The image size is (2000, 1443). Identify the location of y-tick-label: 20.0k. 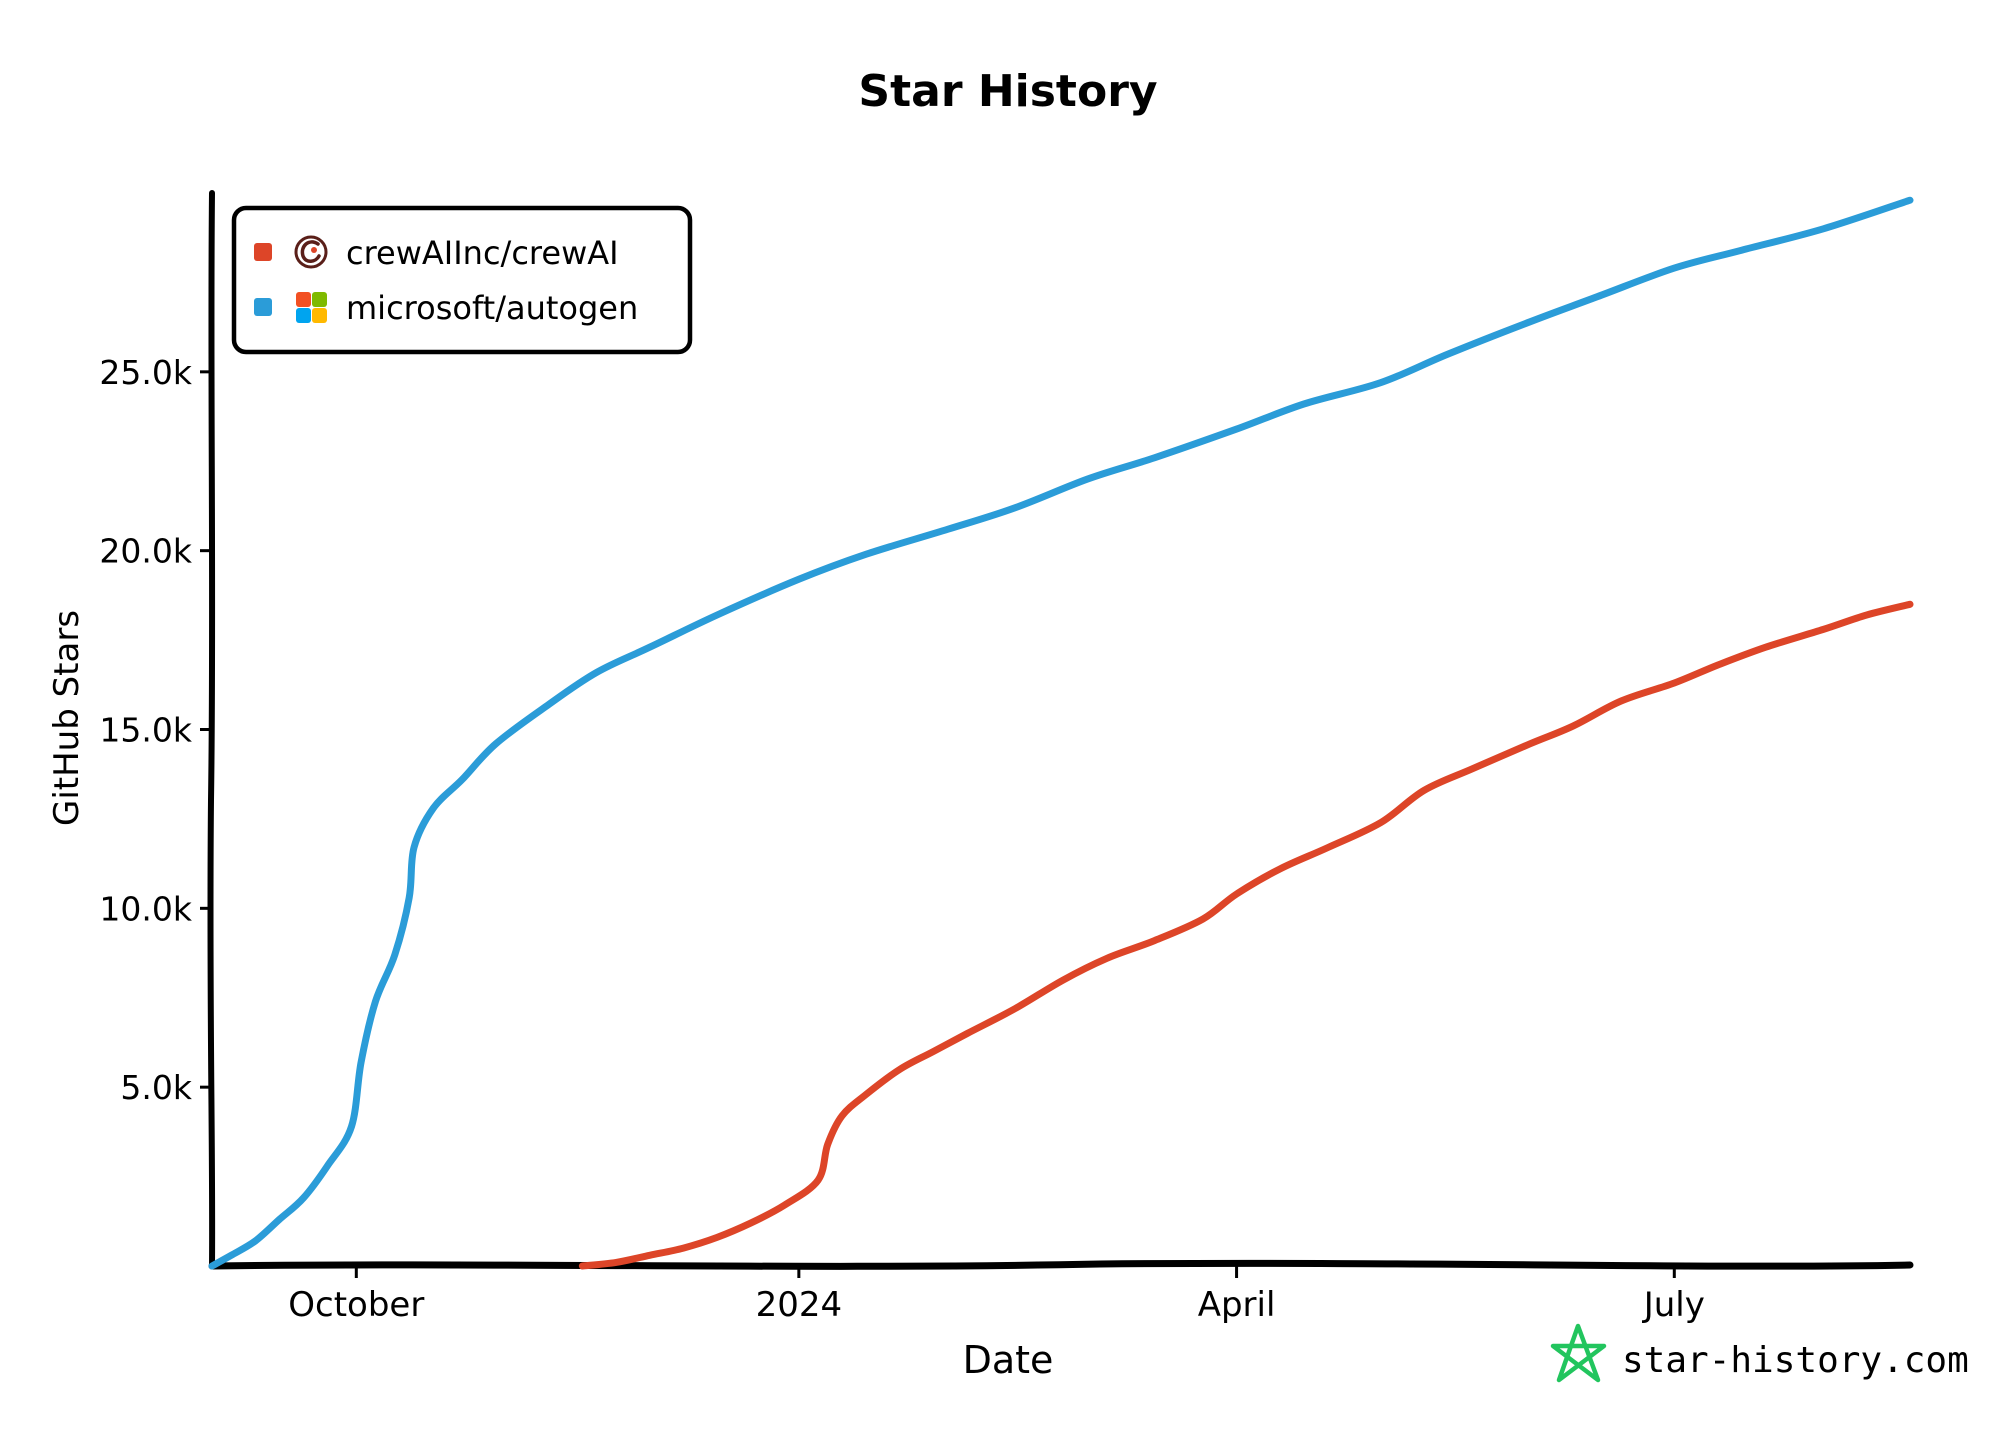
(145, 551).